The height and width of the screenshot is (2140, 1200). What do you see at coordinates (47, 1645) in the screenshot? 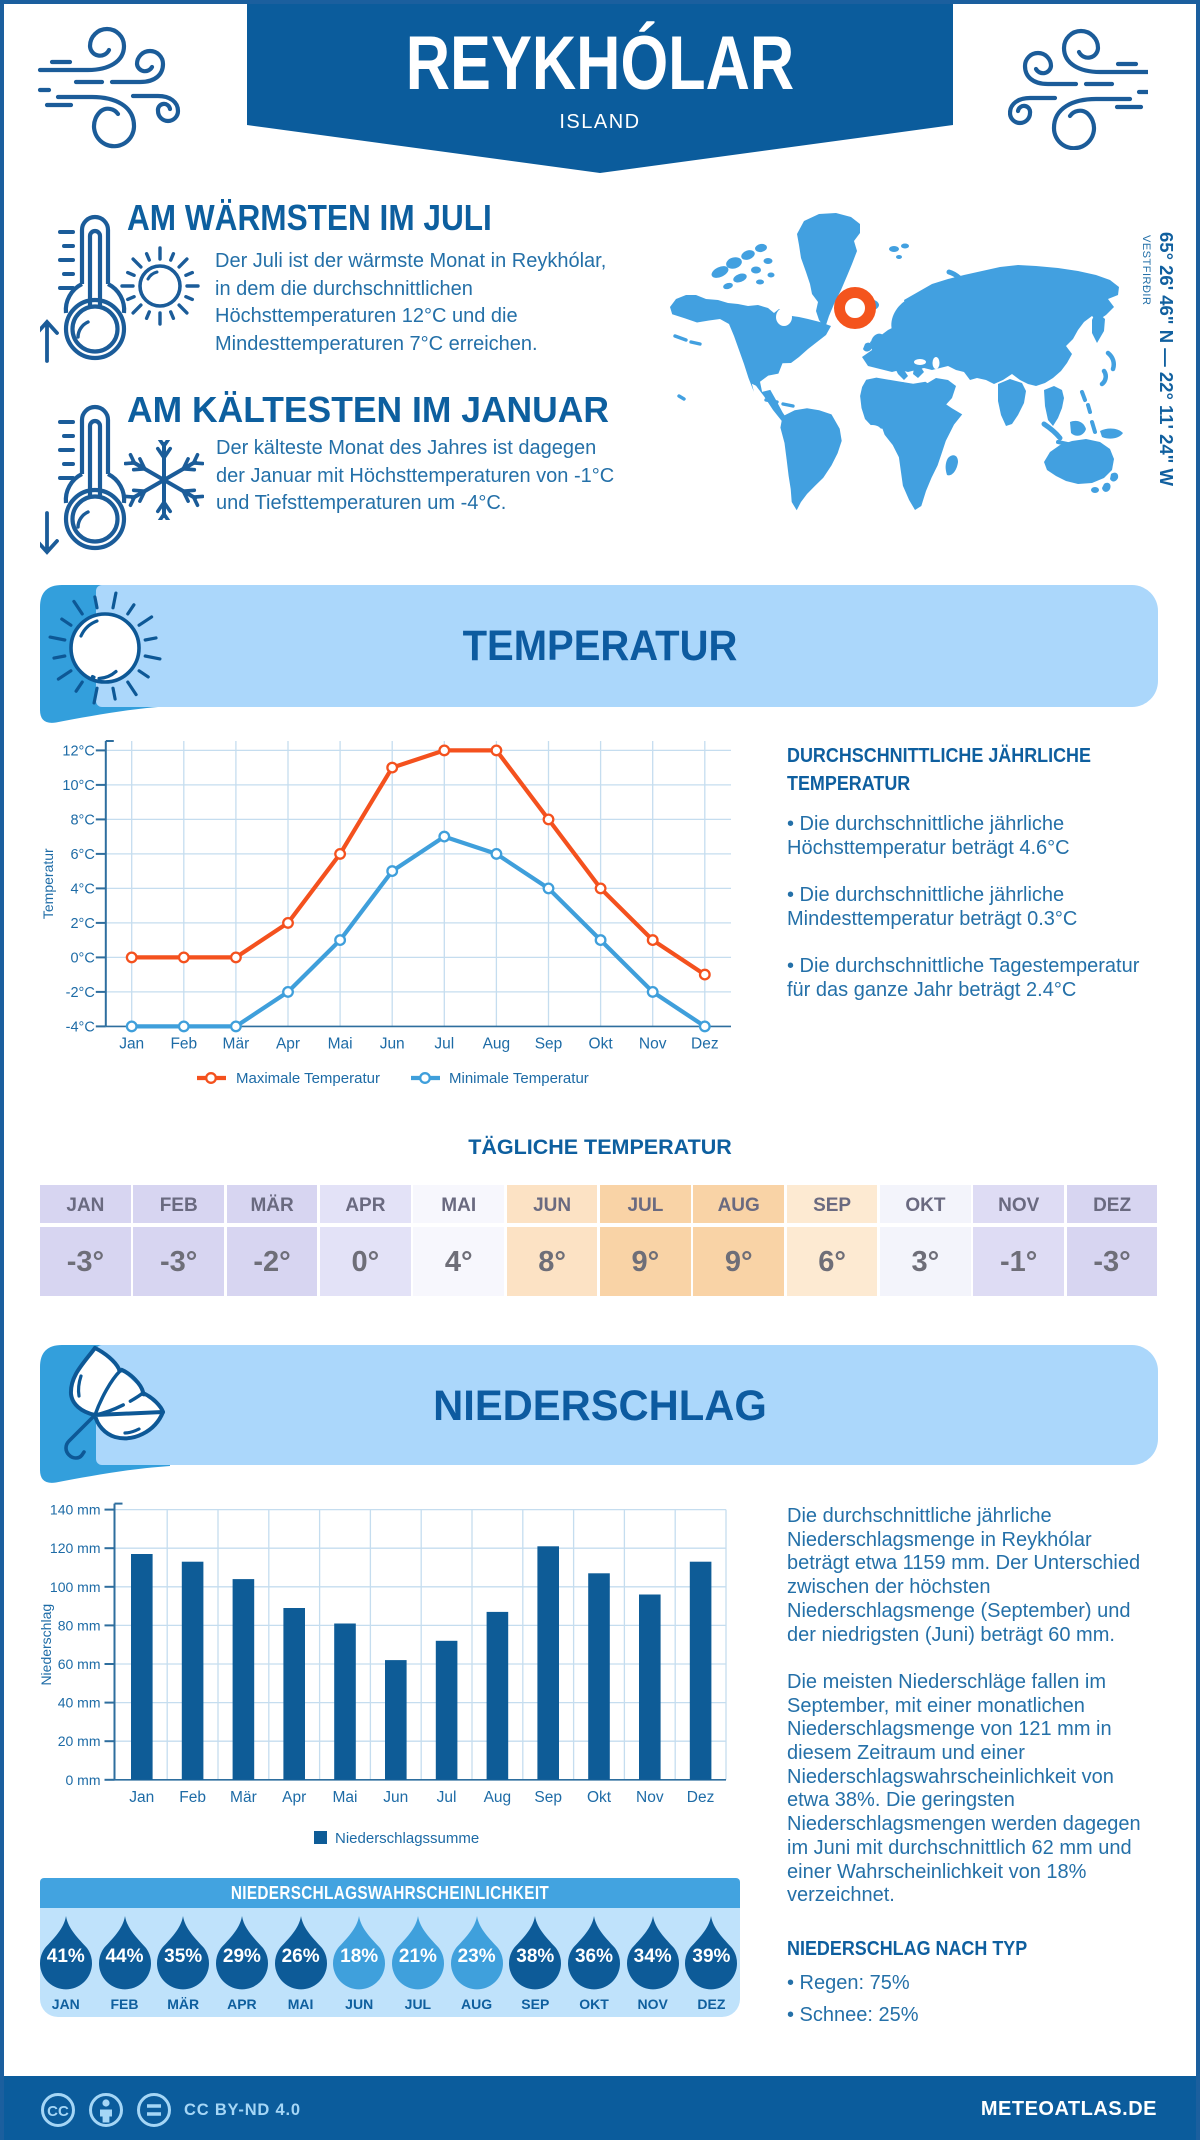
I see `svg-text: Niederschlag` at bounding box center [47, 1645].